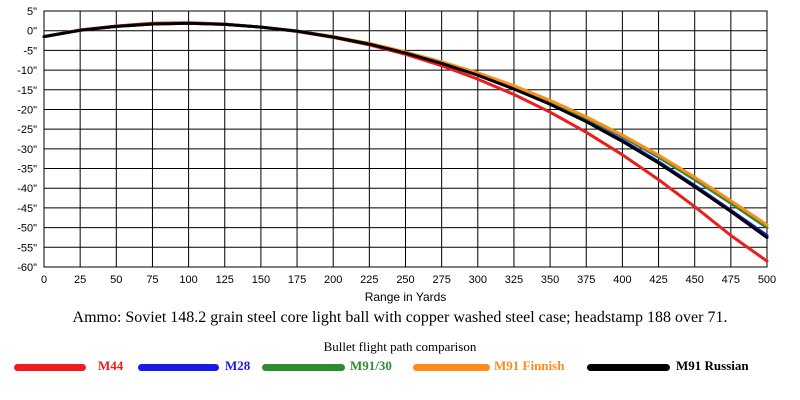 The image size is (800, 400). What do you see at coordinates (441, 280) in the screenshot?
I see `x-tick-label: 275` at bounding box center [441, 280].